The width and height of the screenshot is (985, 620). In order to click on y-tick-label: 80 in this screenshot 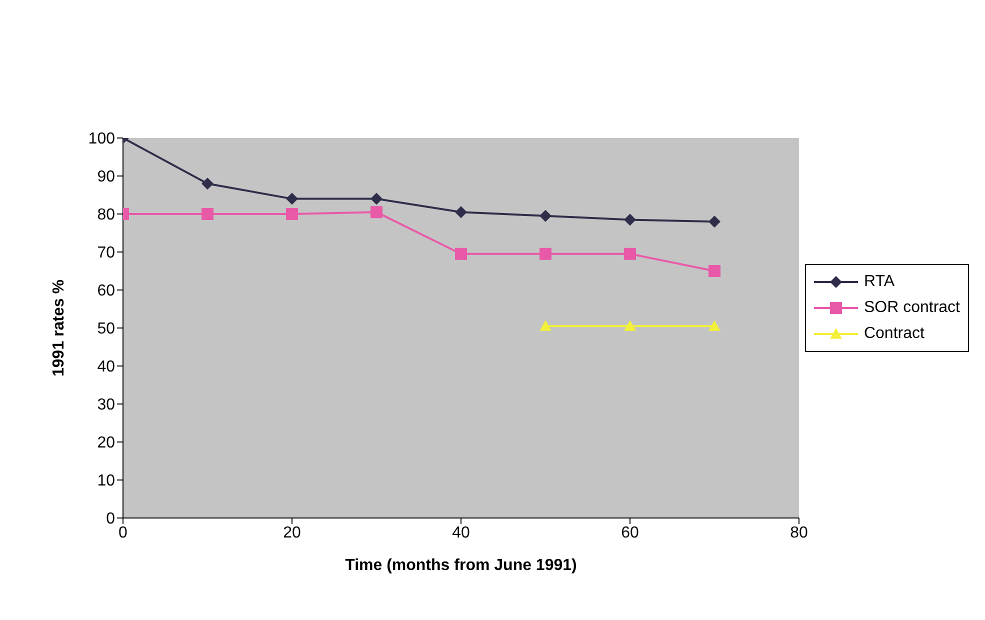, I will do `click(106, 215)`.